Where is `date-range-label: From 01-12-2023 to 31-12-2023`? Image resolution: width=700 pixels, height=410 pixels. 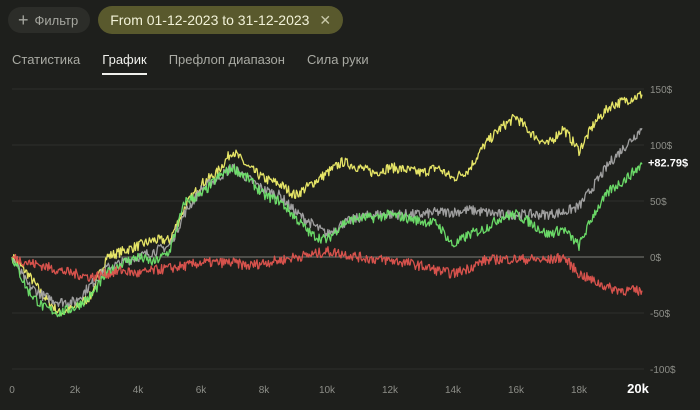 date-range-label: From 01-12-2023 to 31-12-2023 is located at coordinates (210, 20).